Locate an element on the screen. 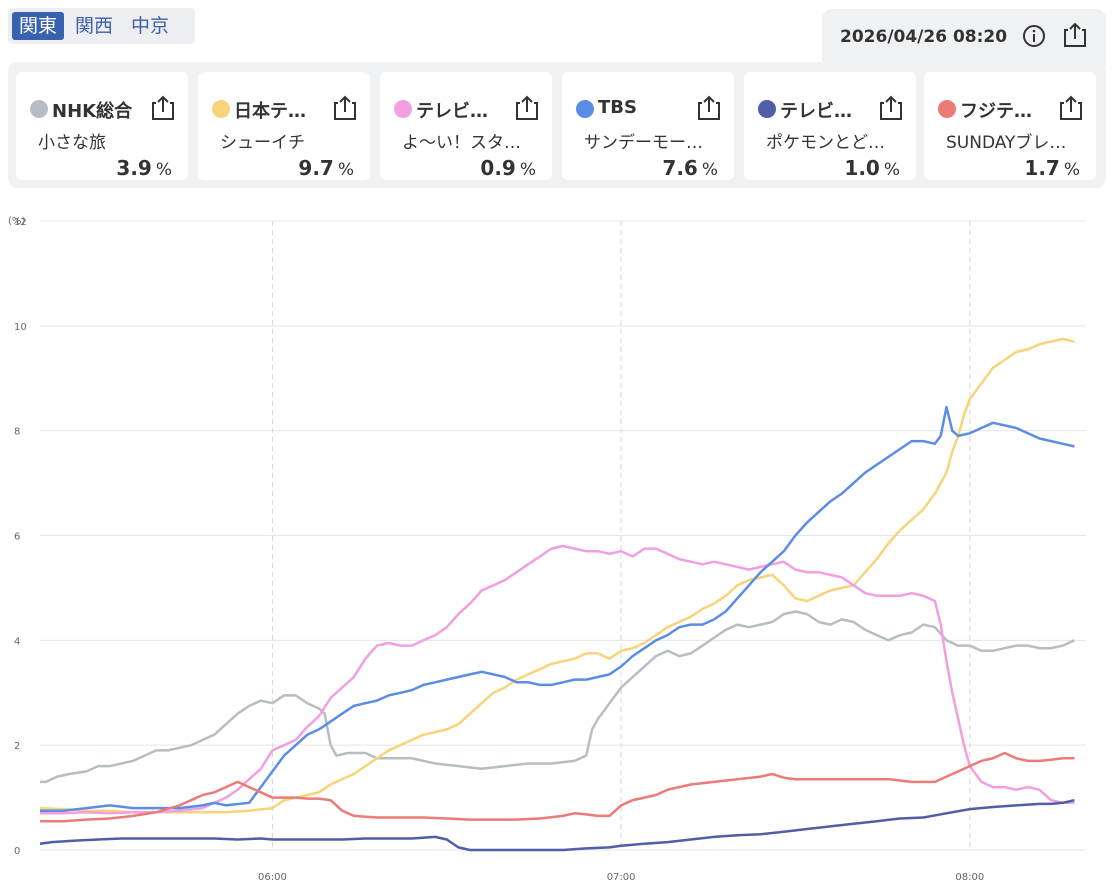  region-tab-kansai: 関西 is located at coordinates (94, 26).